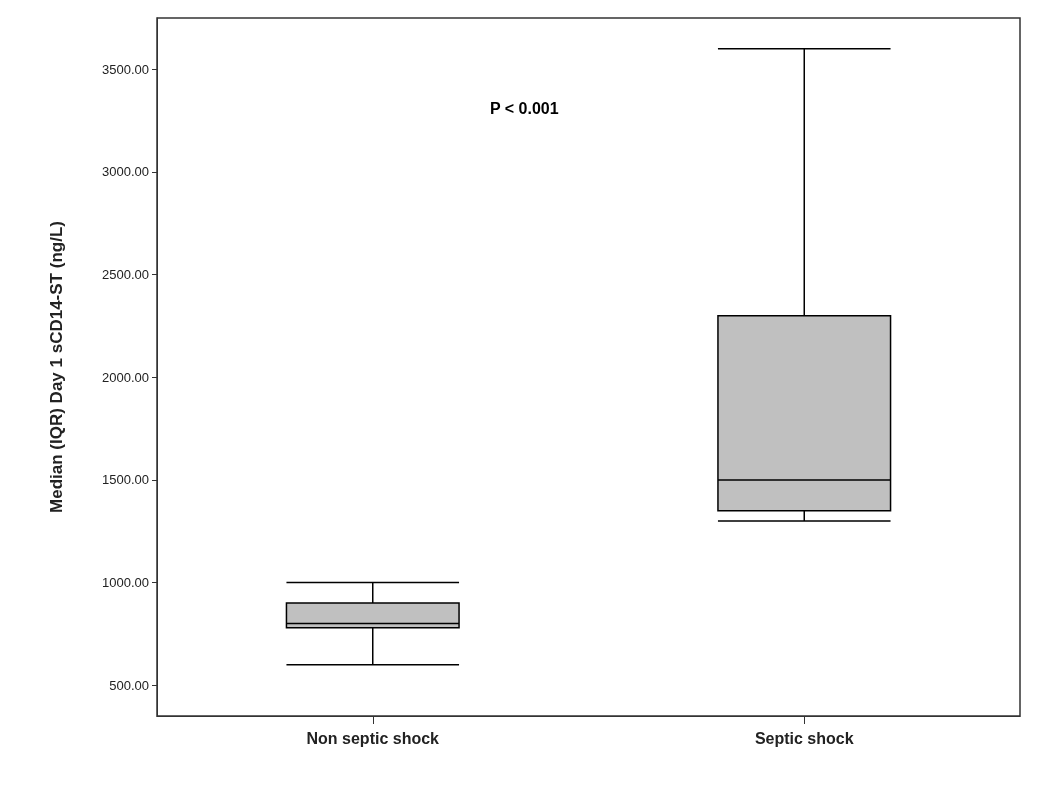 The image size is (1056, 795). What do you see at coordinates (125, 480) in the screenshot?
I see `y-tick-label: 1500.00` at bounding box center [125, 480].